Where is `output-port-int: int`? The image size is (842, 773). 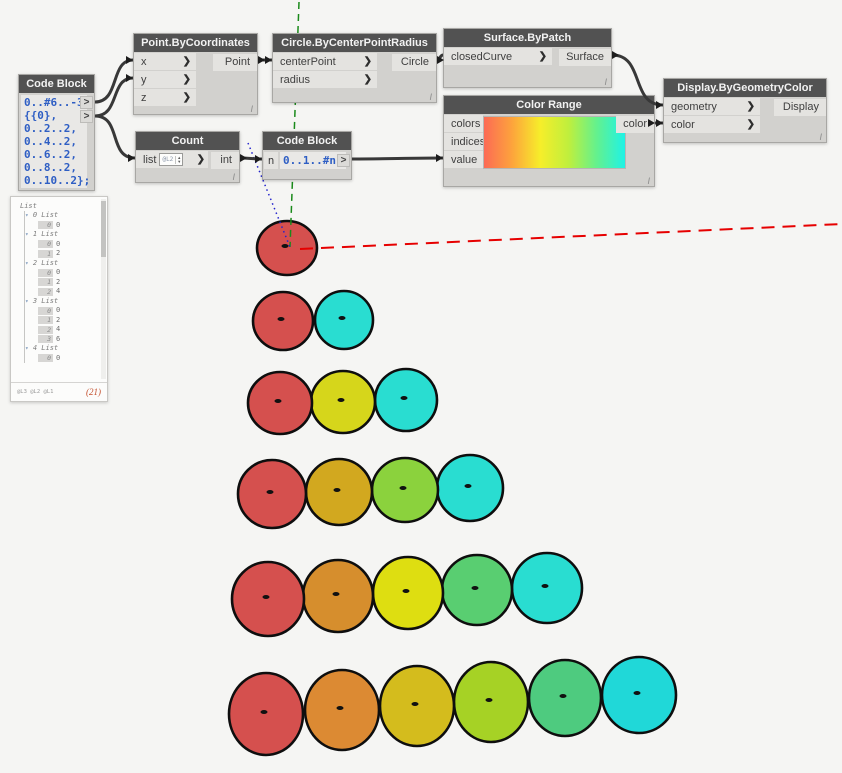 output-port-int: int is located at coordinates (225, 160).